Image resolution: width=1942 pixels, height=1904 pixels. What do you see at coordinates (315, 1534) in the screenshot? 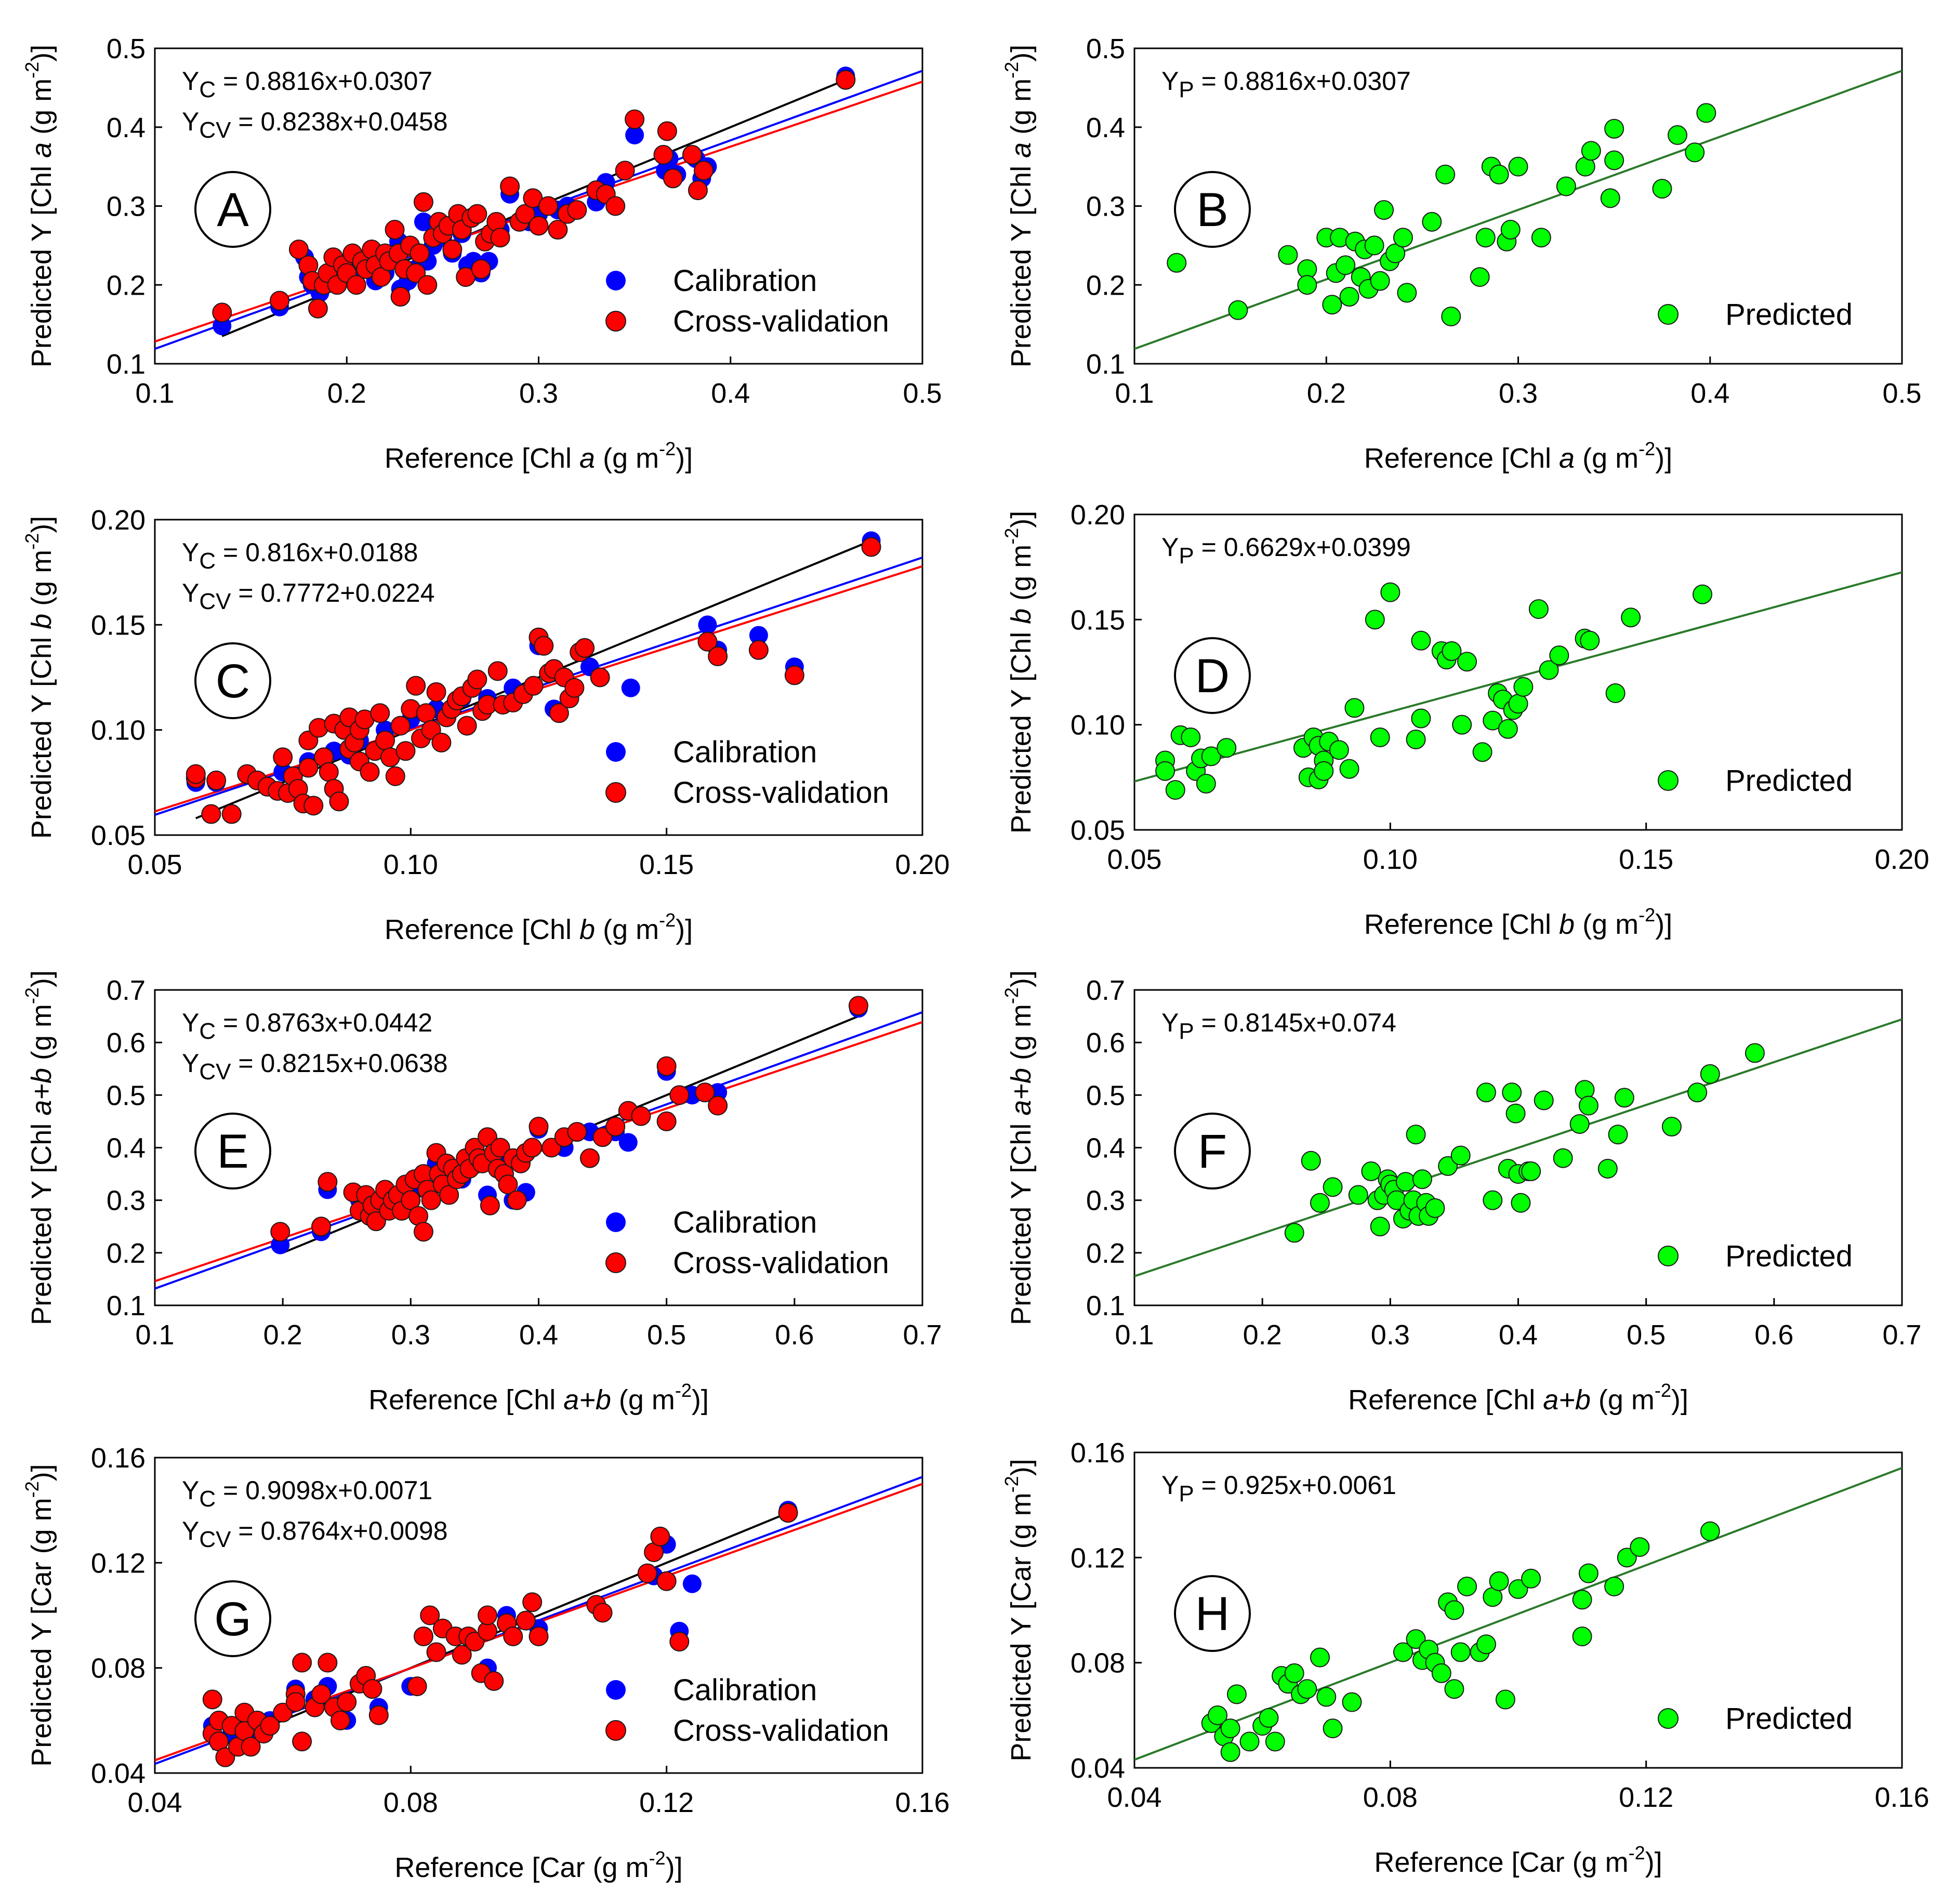
I see `regression-equation: YCV = 0.8764x+0.0098` at bounding box center [315, 1534].